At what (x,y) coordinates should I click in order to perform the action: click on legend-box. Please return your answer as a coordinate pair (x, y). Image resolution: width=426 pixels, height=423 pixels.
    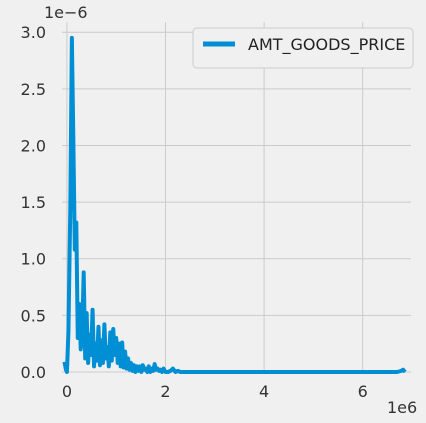
    Looking at the image, I should click on (303, 48).